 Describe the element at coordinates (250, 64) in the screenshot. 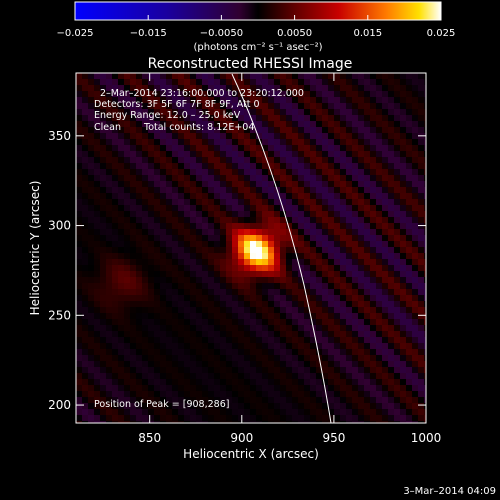

I see `chart-title: Reconstructed RHESSI Image` at that location.